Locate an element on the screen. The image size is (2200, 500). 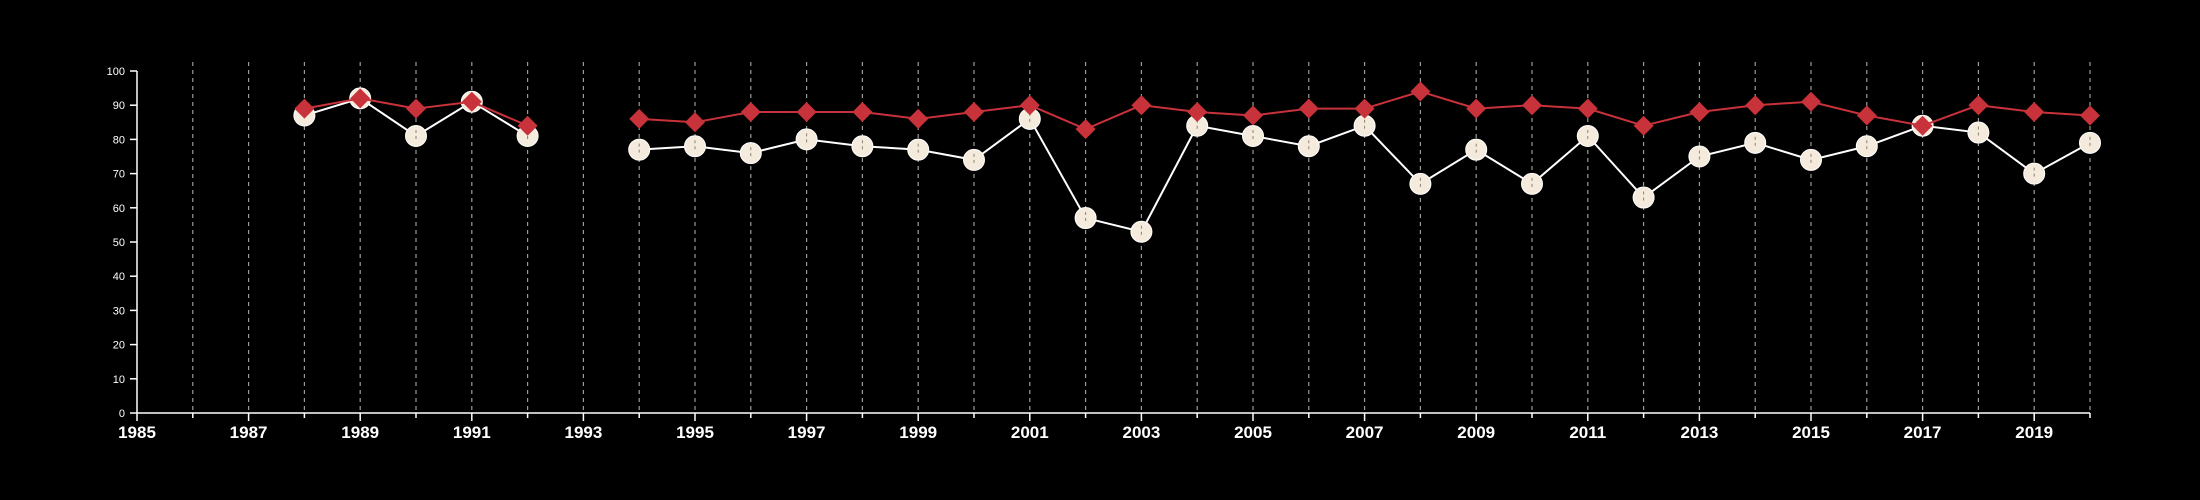
x-tick-label: 2003 is located at coordinates (1141, 432).